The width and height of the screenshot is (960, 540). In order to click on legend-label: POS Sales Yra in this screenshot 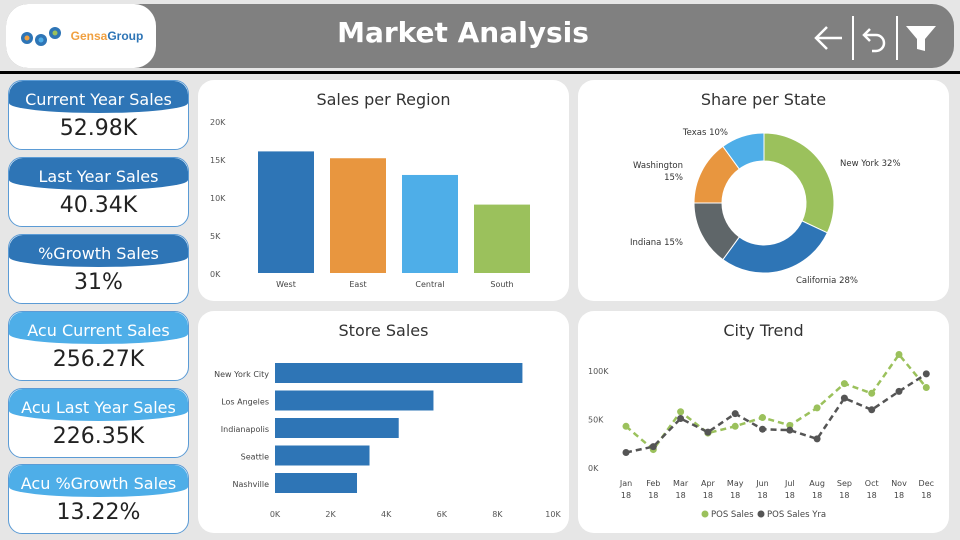, I will do `click(796, 515)`.